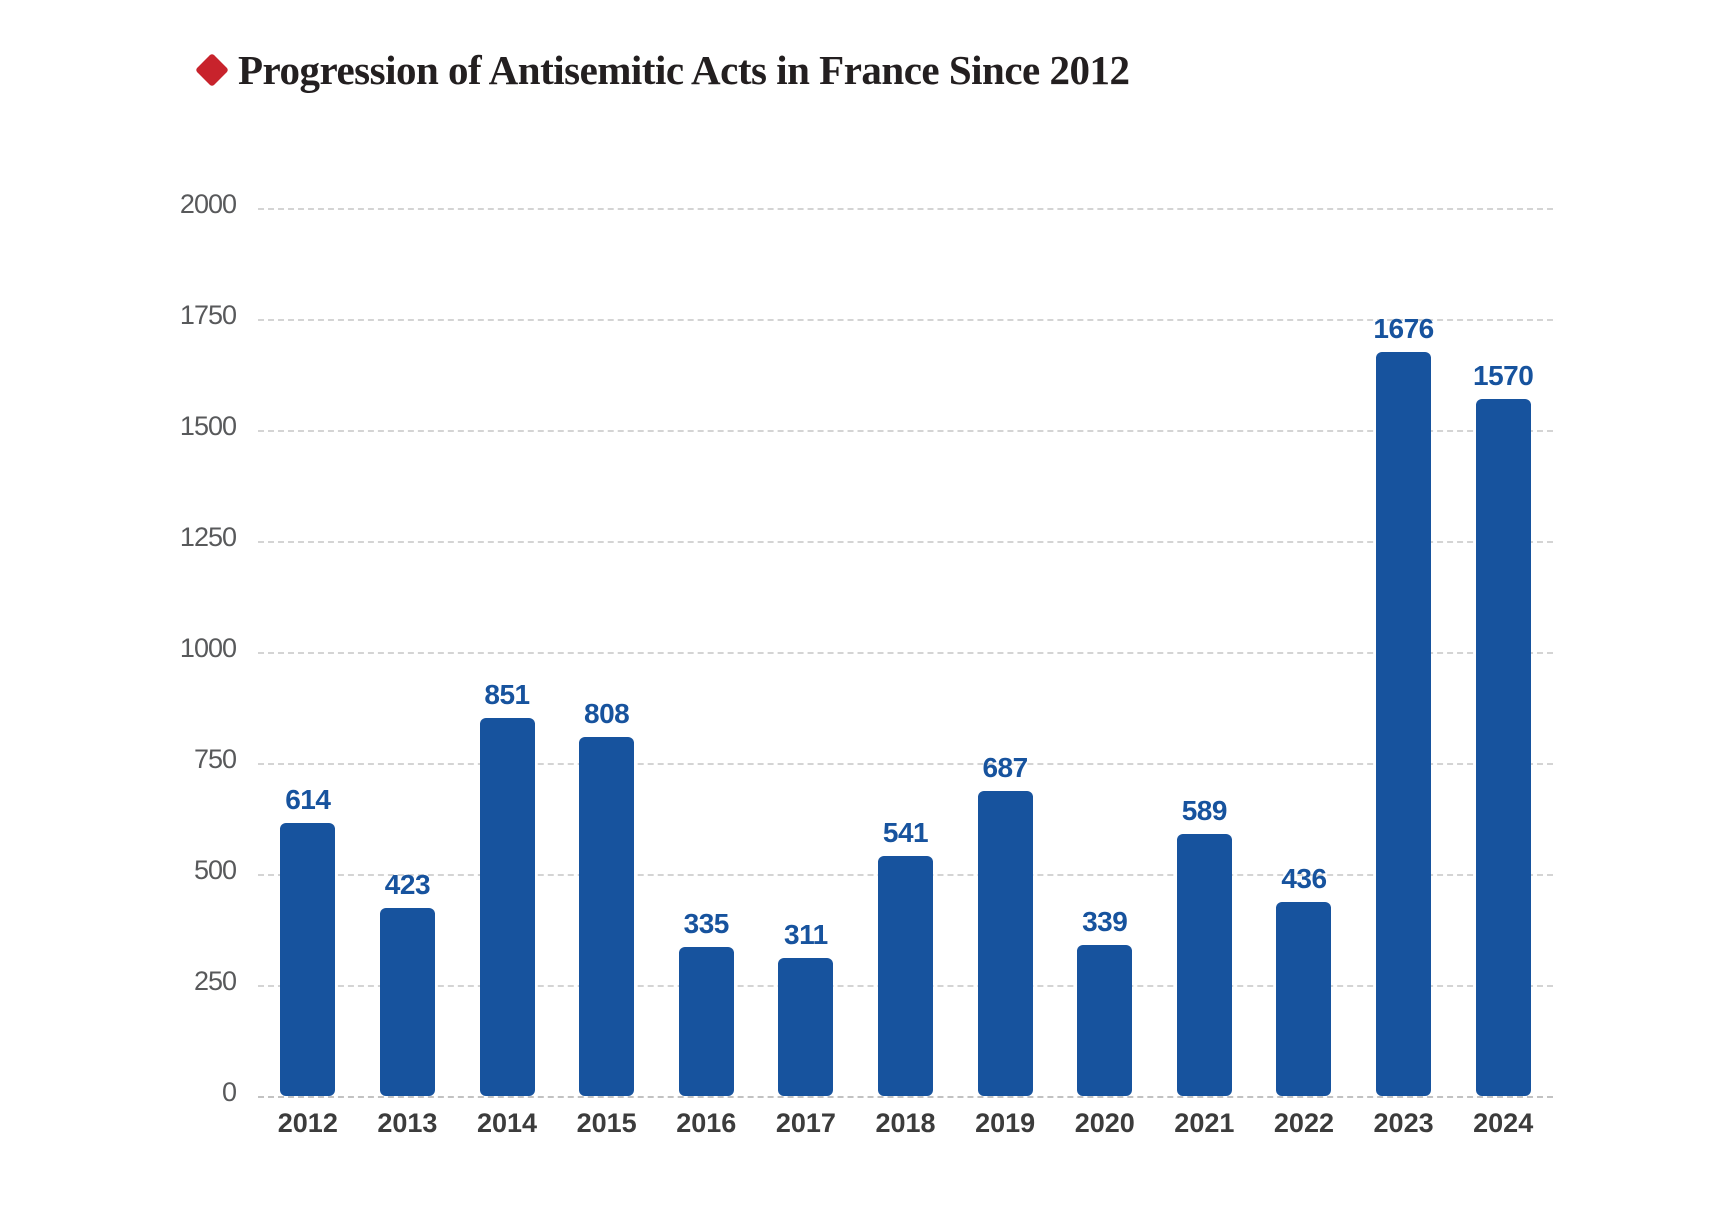 The width and height of the screenshot is (1732, 1208). I want to click on bar-2019, so click(1005, 943).